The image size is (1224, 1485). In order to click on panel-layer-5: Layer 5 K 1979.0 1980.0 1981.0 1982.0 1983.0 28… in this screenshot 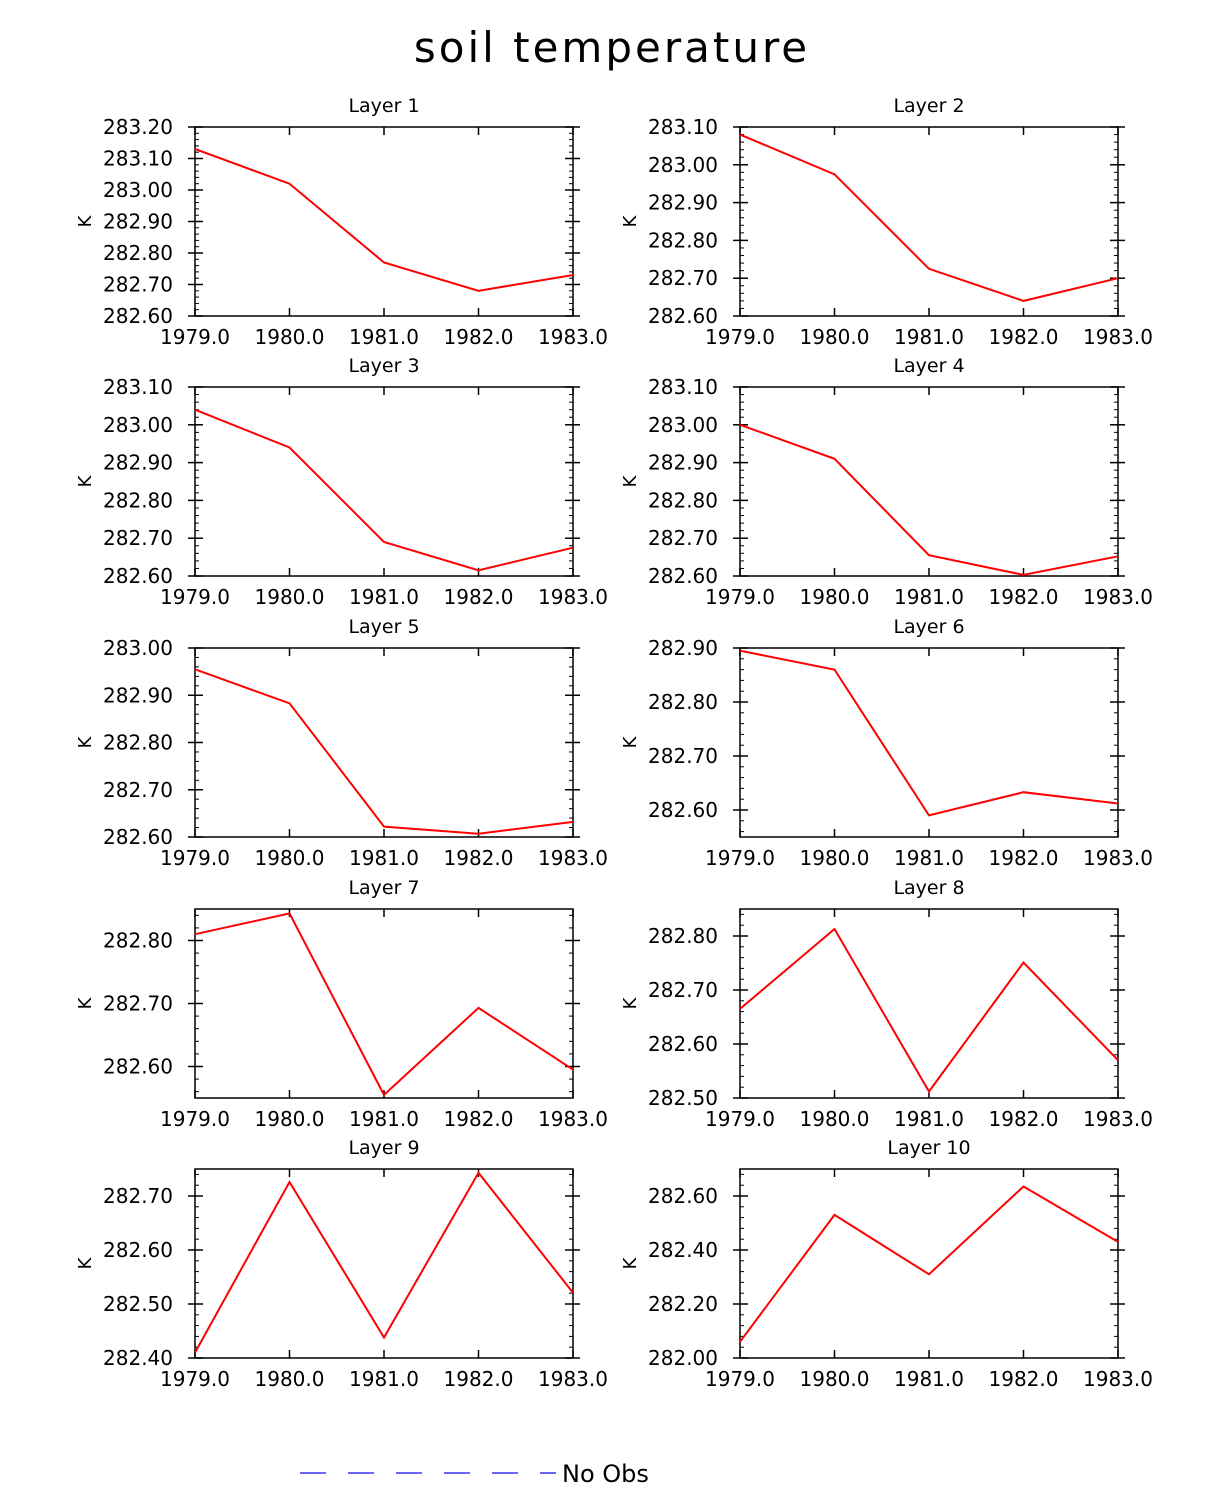, I will do `click(341, 743)`.